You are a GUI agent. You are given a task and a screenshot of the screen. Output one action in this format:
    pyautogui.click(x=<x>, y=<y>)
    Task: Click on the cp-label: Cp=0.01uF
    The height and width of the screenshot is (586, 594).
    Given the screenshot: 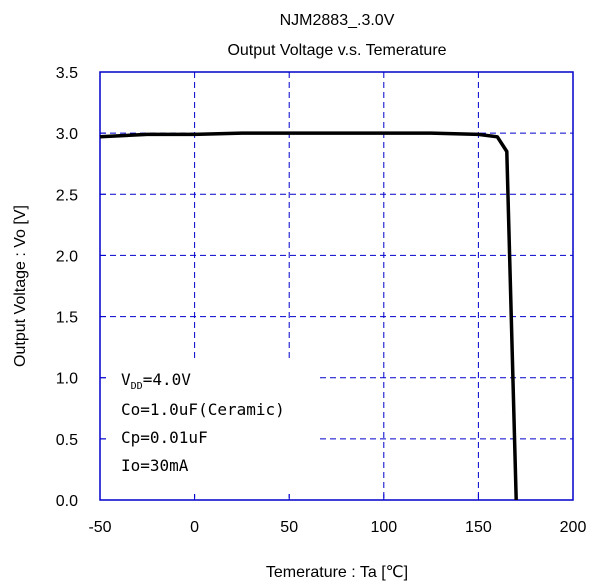 What is the action you would take?
    pyautogui.click(x=164, y=437)
    